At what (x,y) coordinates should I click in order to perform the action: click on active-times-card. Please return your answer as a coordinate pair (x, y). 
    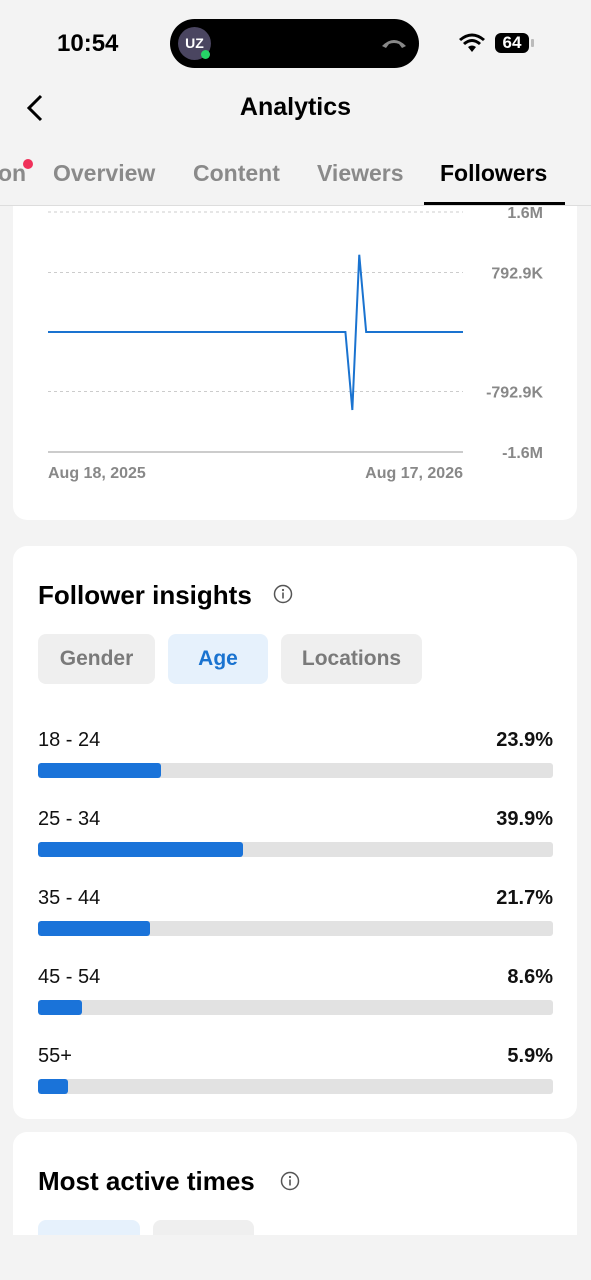
    Looking at the image, I should click on (295, 1183).